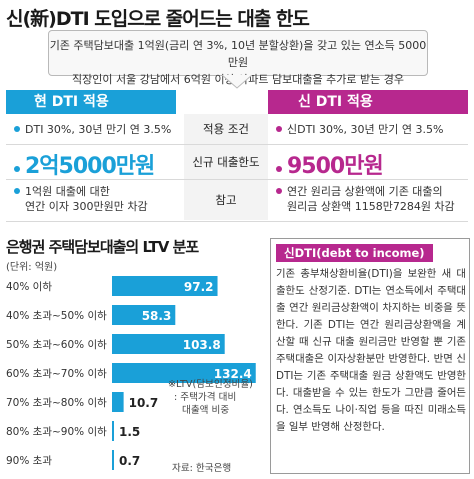 This screenshot has height=479, width=474. I want to click on value-label: 0.7, so click(129, 461).